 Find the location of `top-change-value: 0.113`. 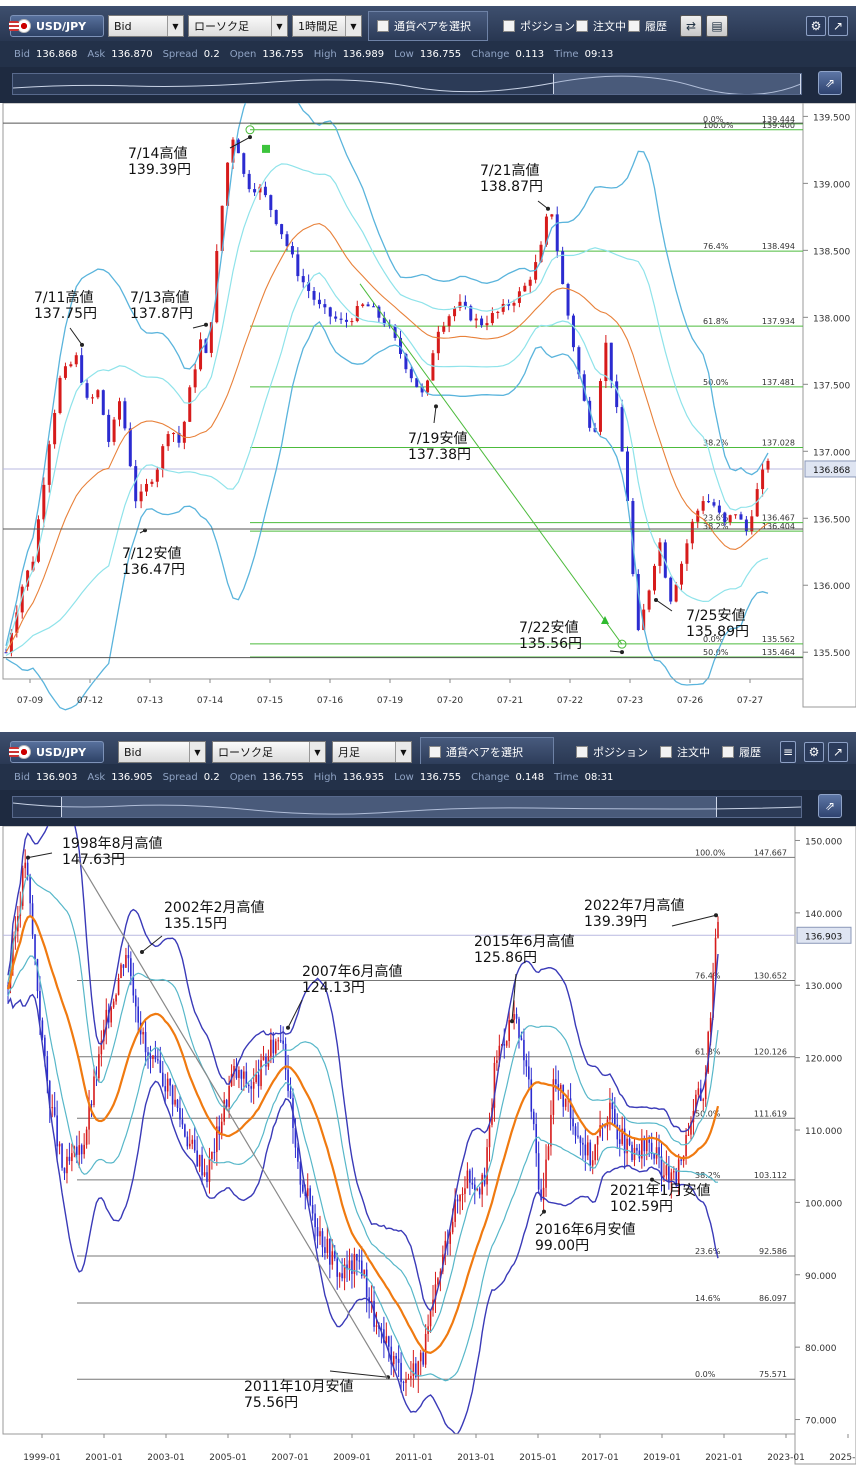

top-change-value: 0.113 is located at coordinates (530, 54).